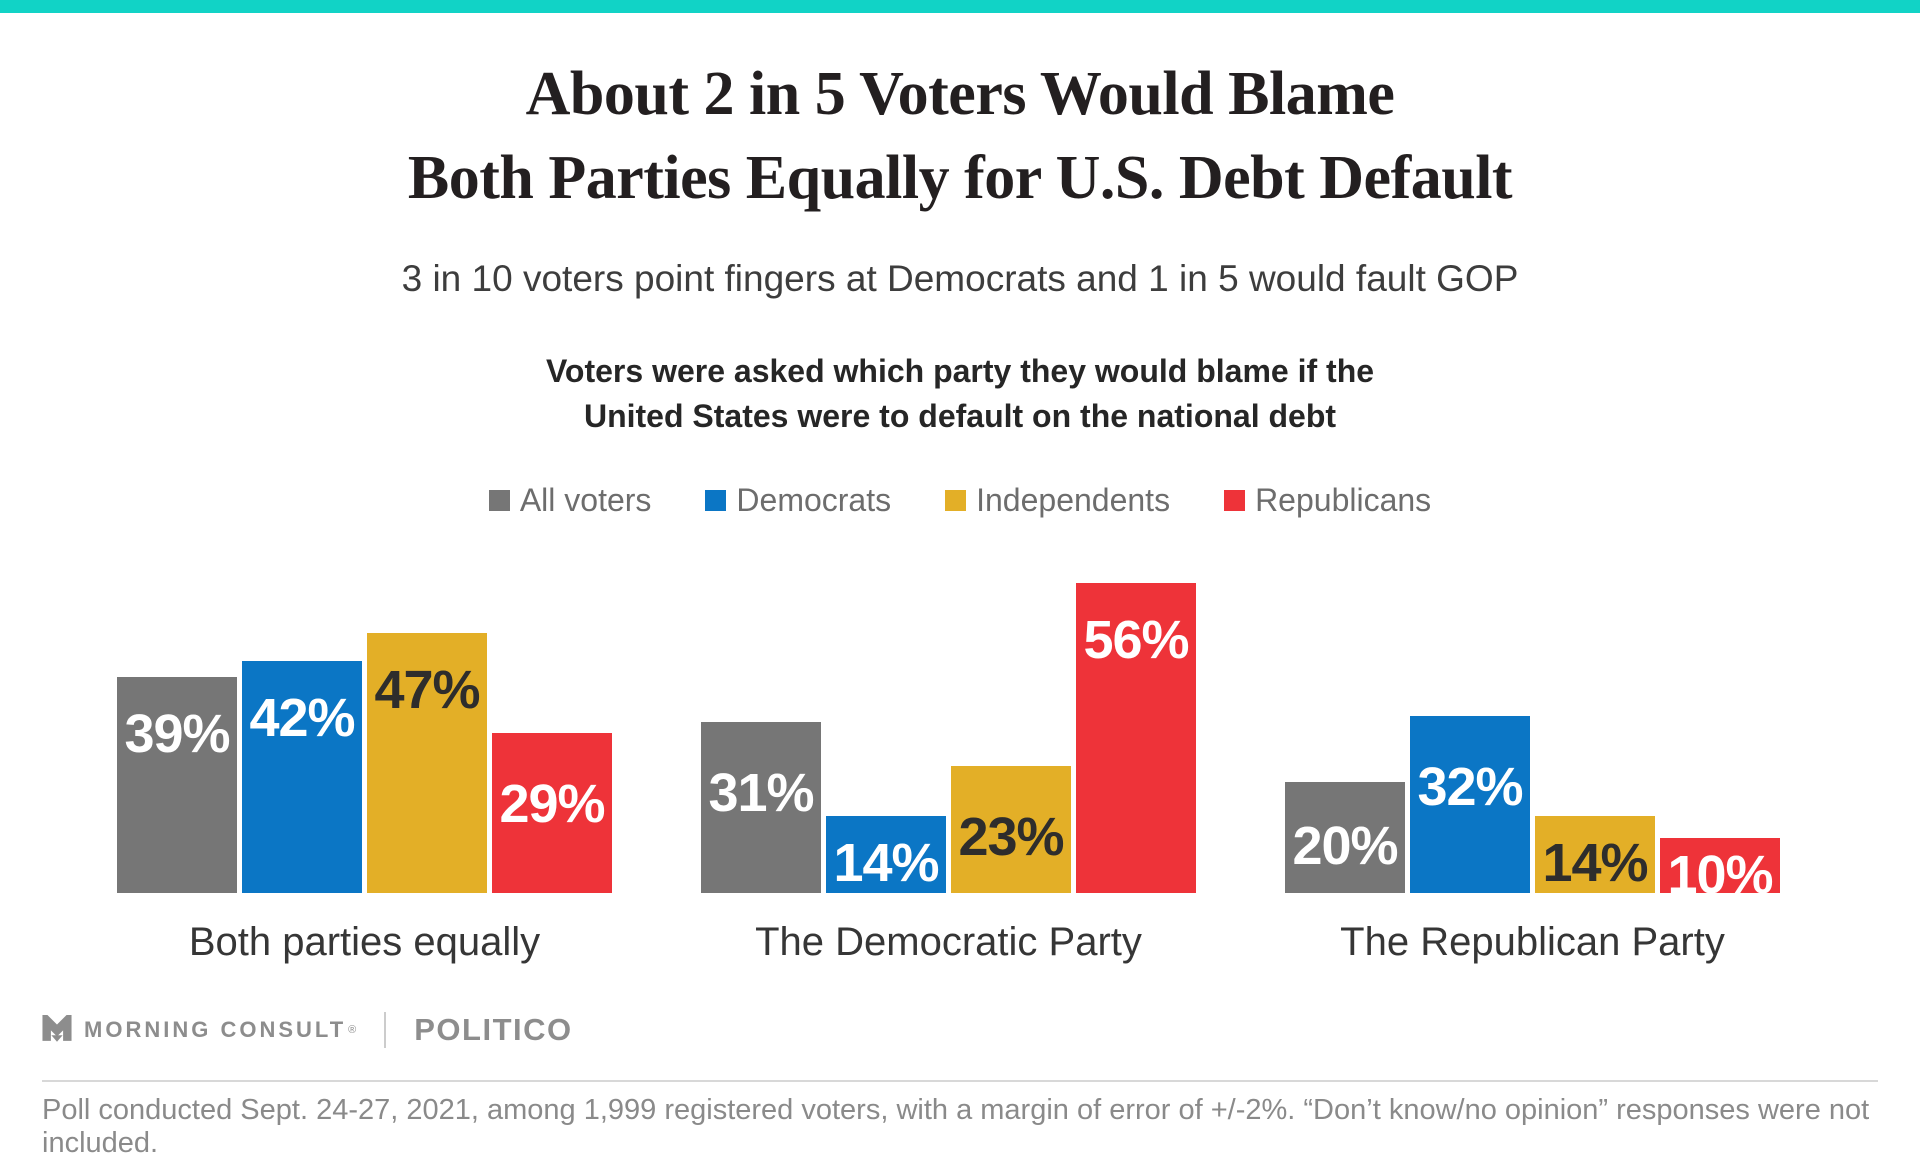 This screenshot has height=1160, width=1920. Describe the element at coordinates (960, 1081) in the screenshot. I see `footer-divider-line` at that location.